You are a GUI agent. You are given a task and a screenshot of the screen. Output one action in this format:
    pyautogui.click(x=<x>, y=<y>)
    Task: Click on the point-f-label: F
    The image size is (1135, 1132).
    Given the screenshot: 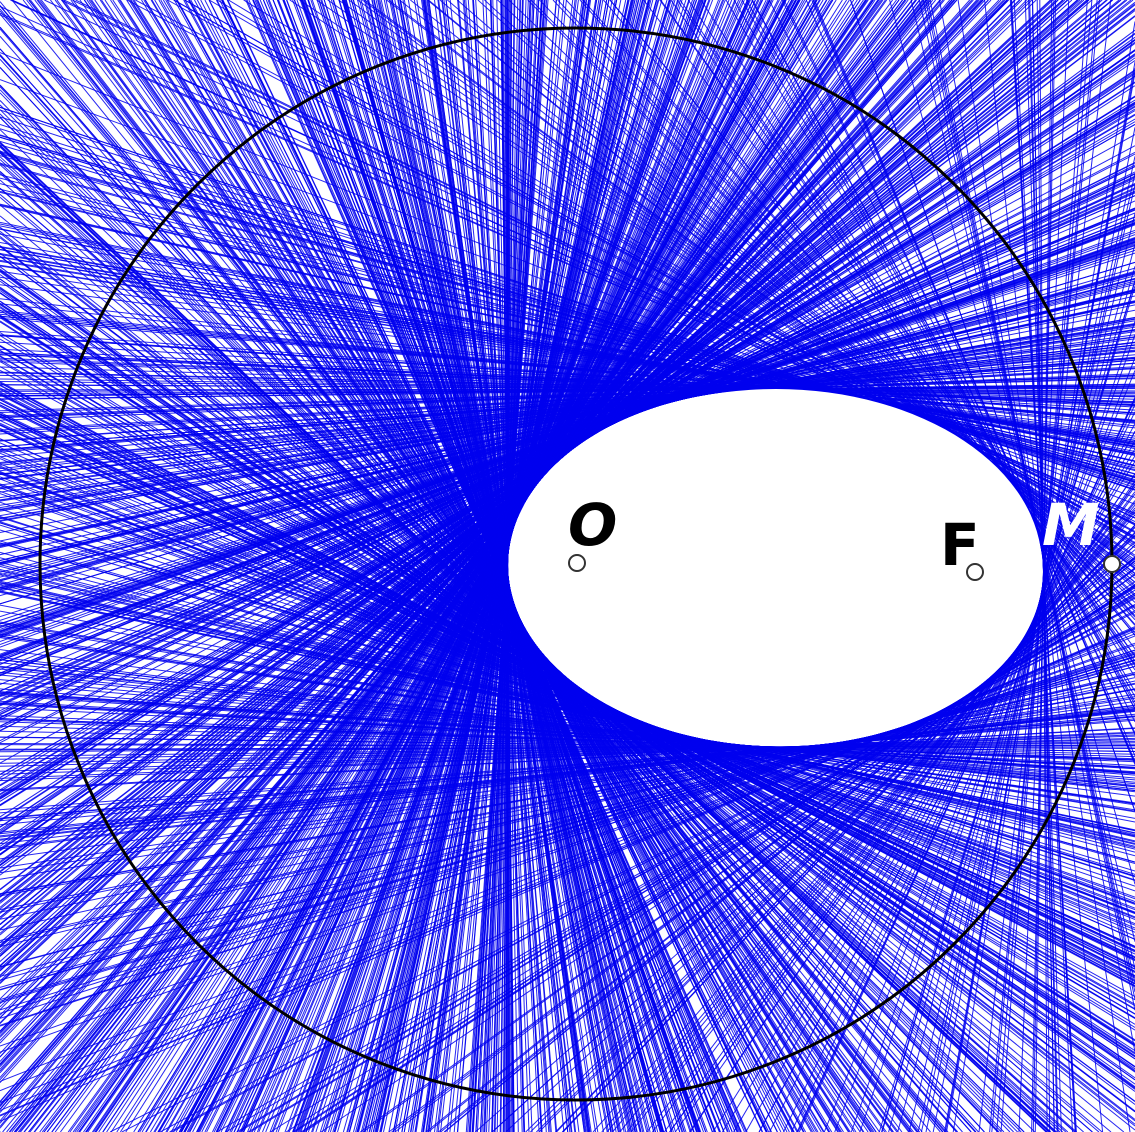 What is the action you would take?
    pyautogui.click(x=960, y=545)
    